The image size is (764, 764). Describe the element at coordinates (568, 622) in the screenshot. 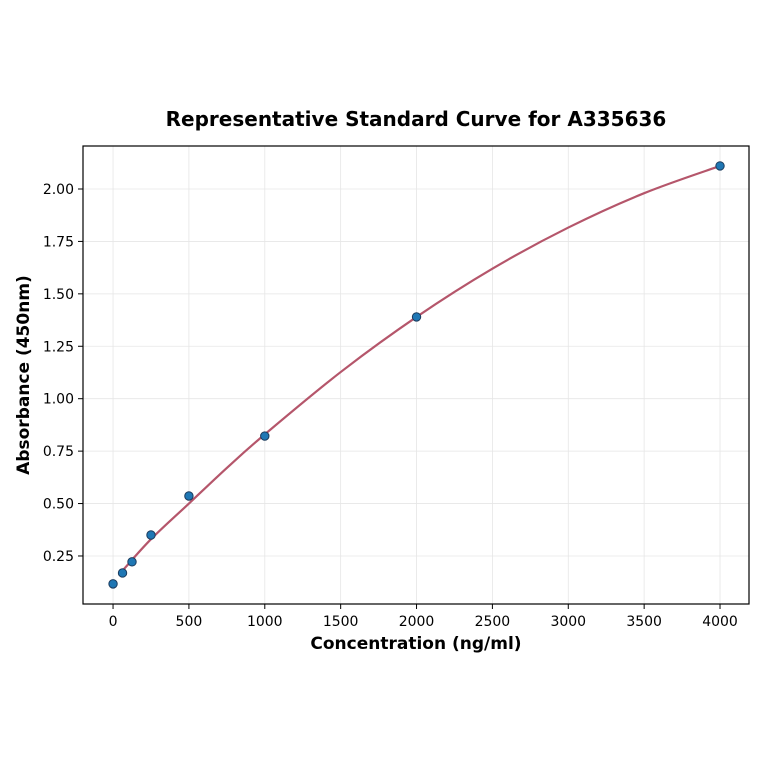

I see `x-tick-label: 3000` at that location.